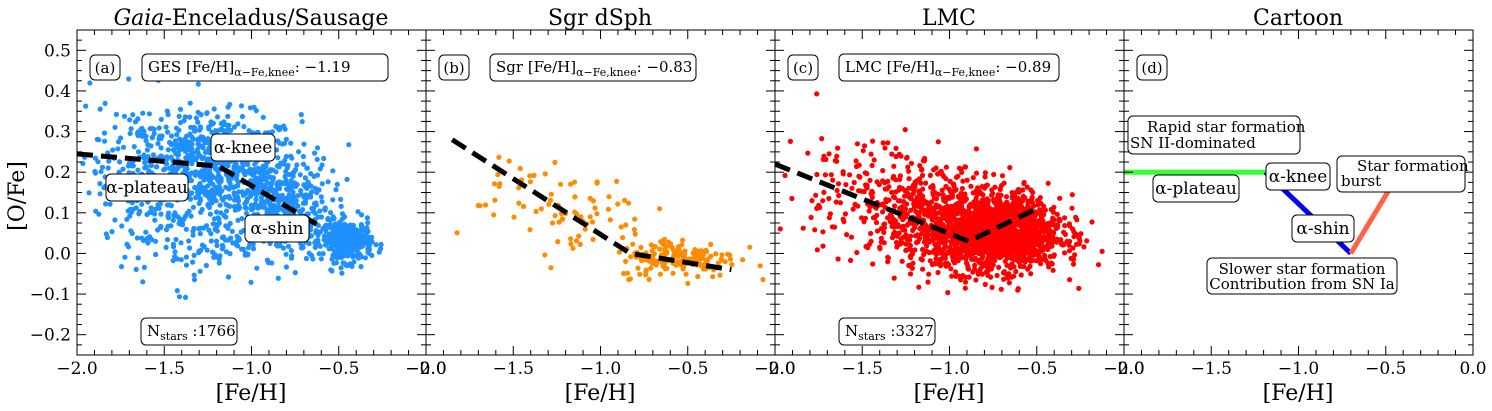 The width and height of the screenshot is (1492, 411). I want to click on panel-c-x-tick-label: −0.5, so click(1036, 369).